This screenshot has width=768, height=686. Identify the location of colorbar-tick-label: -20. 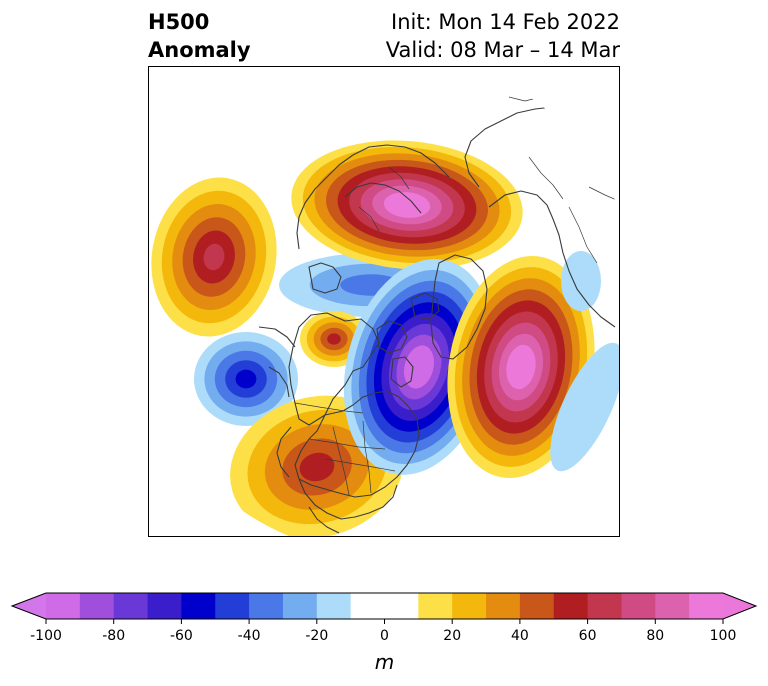
(316, 636).